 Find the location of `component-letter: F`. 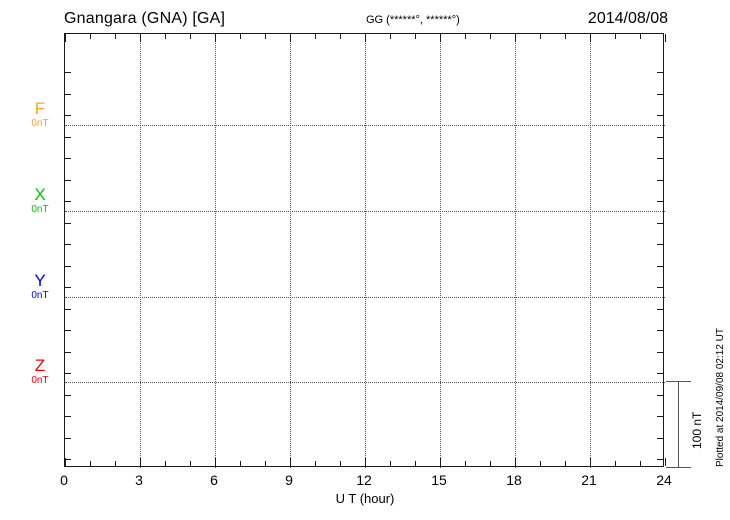

component-letter: F is located at coordinates (40, 108).